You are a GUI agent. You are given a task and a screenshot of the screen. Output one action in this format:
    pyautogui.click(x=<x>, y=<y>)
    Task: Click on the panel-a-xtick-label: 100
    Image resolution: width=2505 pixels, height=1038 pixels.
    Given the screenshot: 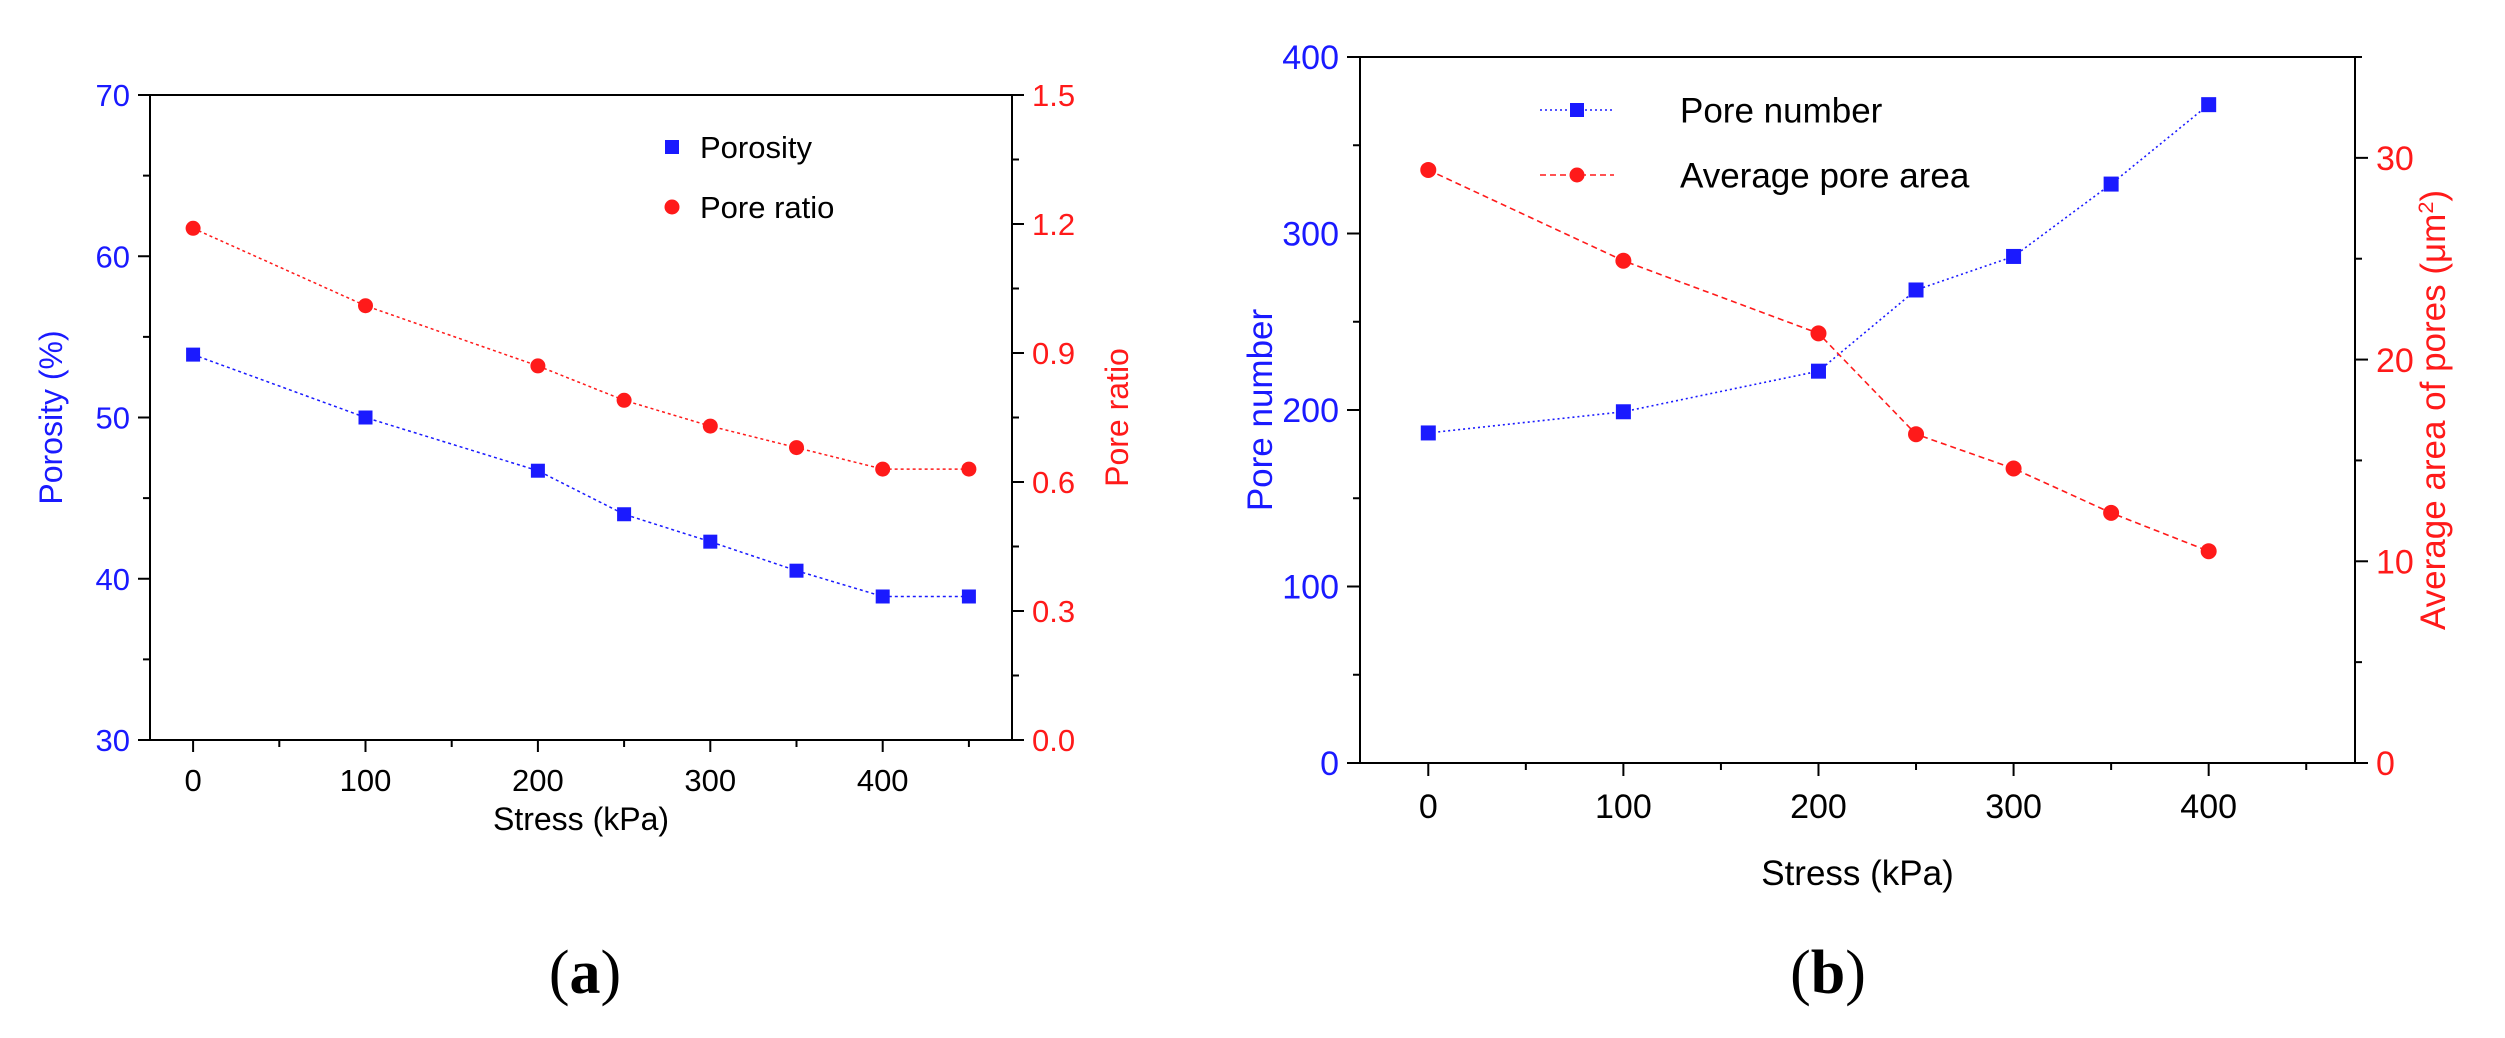 What is the action you would take?
    pyautogui.click(x=366, y=780)
    